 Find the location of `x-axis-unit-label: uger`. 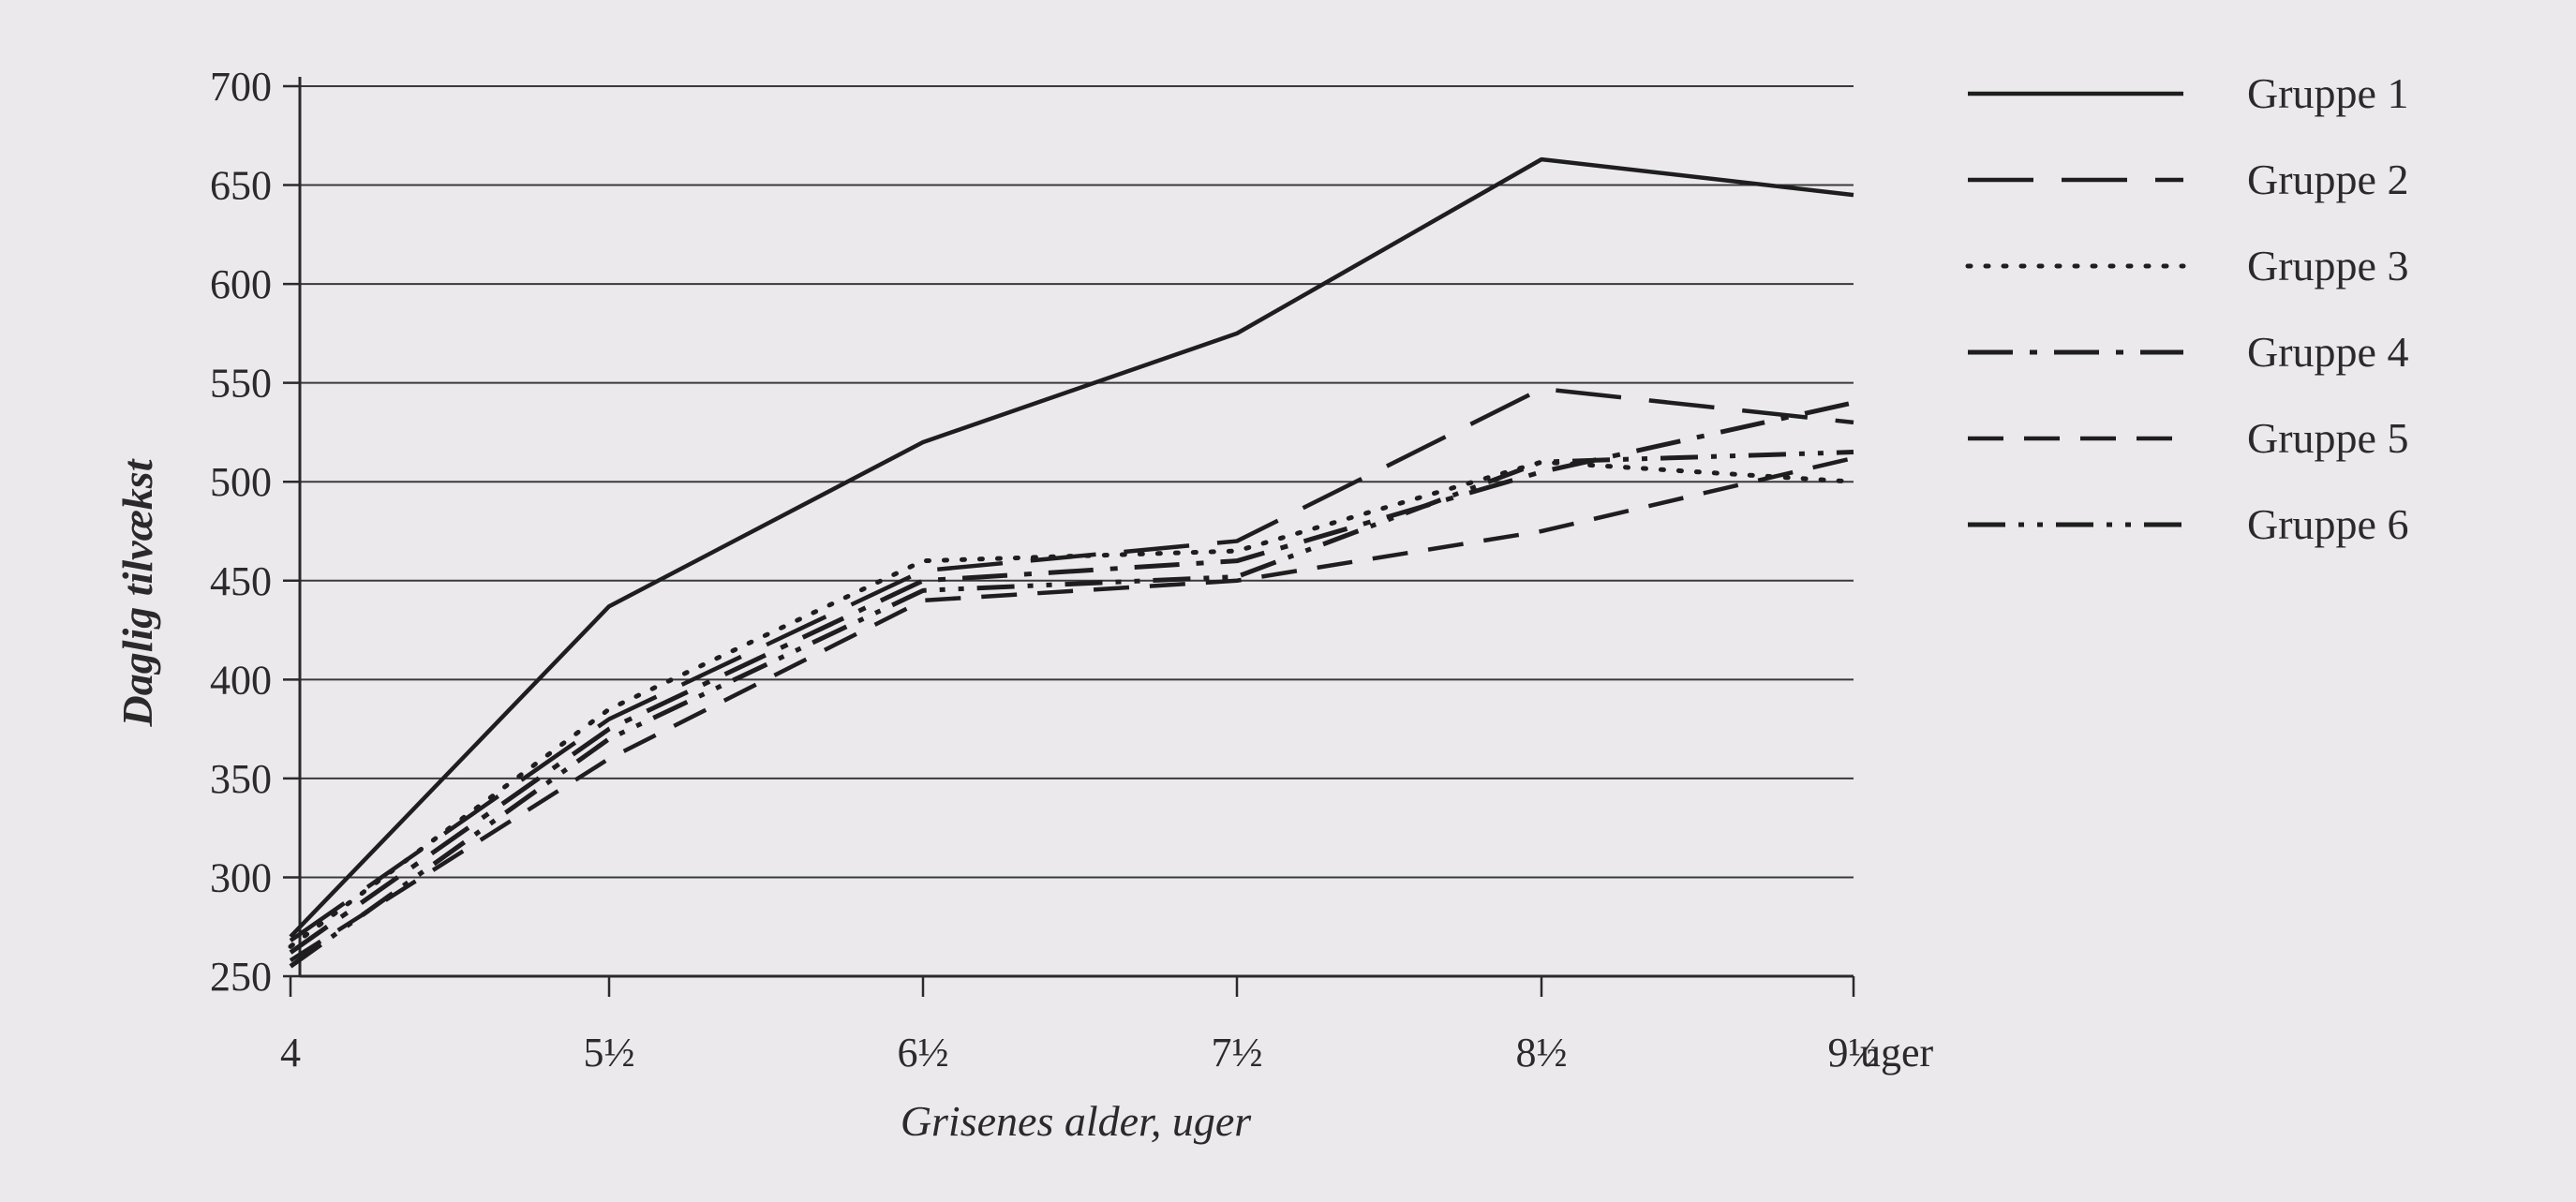

x-axis-unit-label: uger is located at coordinates (1897, 1053).